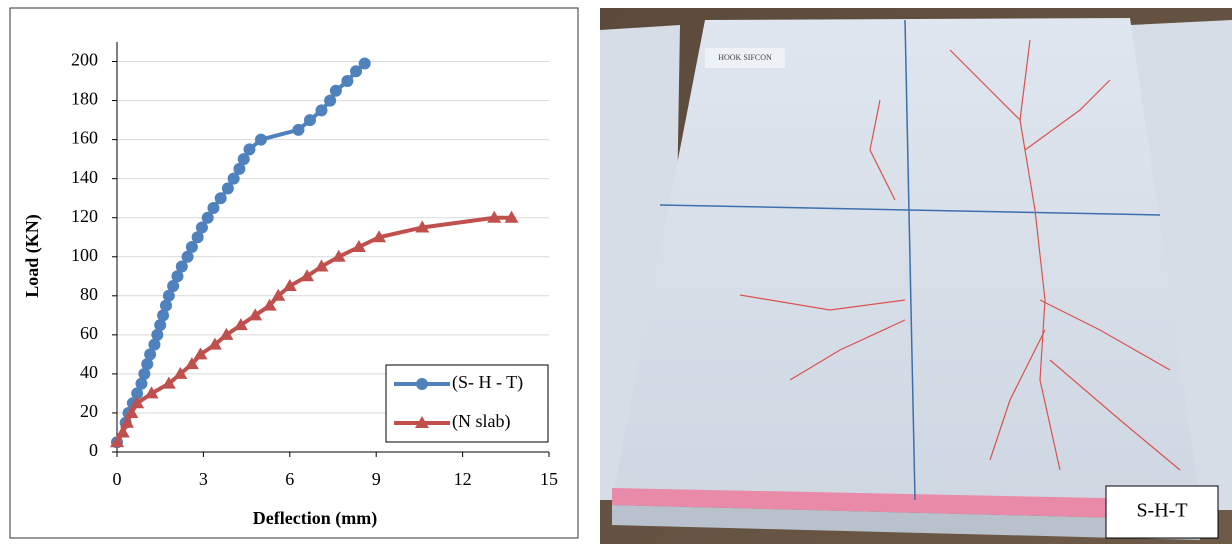 The height and width of the screenshot is (549, 1232). Describe the element at coordinates (289, 479) in the screenshot. I see `x-tick-label: 6` at that location.